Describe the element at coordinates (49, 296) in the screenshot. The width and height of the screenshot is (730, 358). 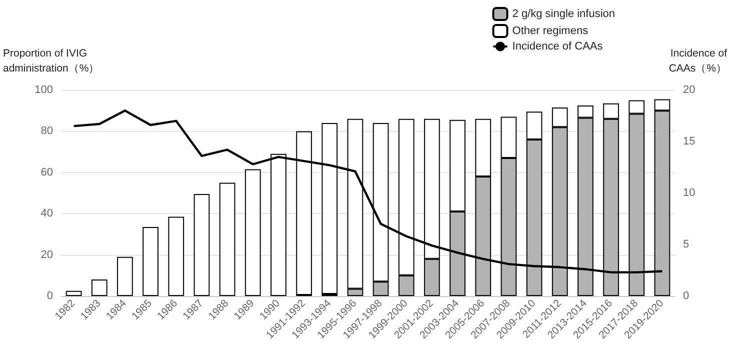
I see `y-tick-label: 0` at that location.